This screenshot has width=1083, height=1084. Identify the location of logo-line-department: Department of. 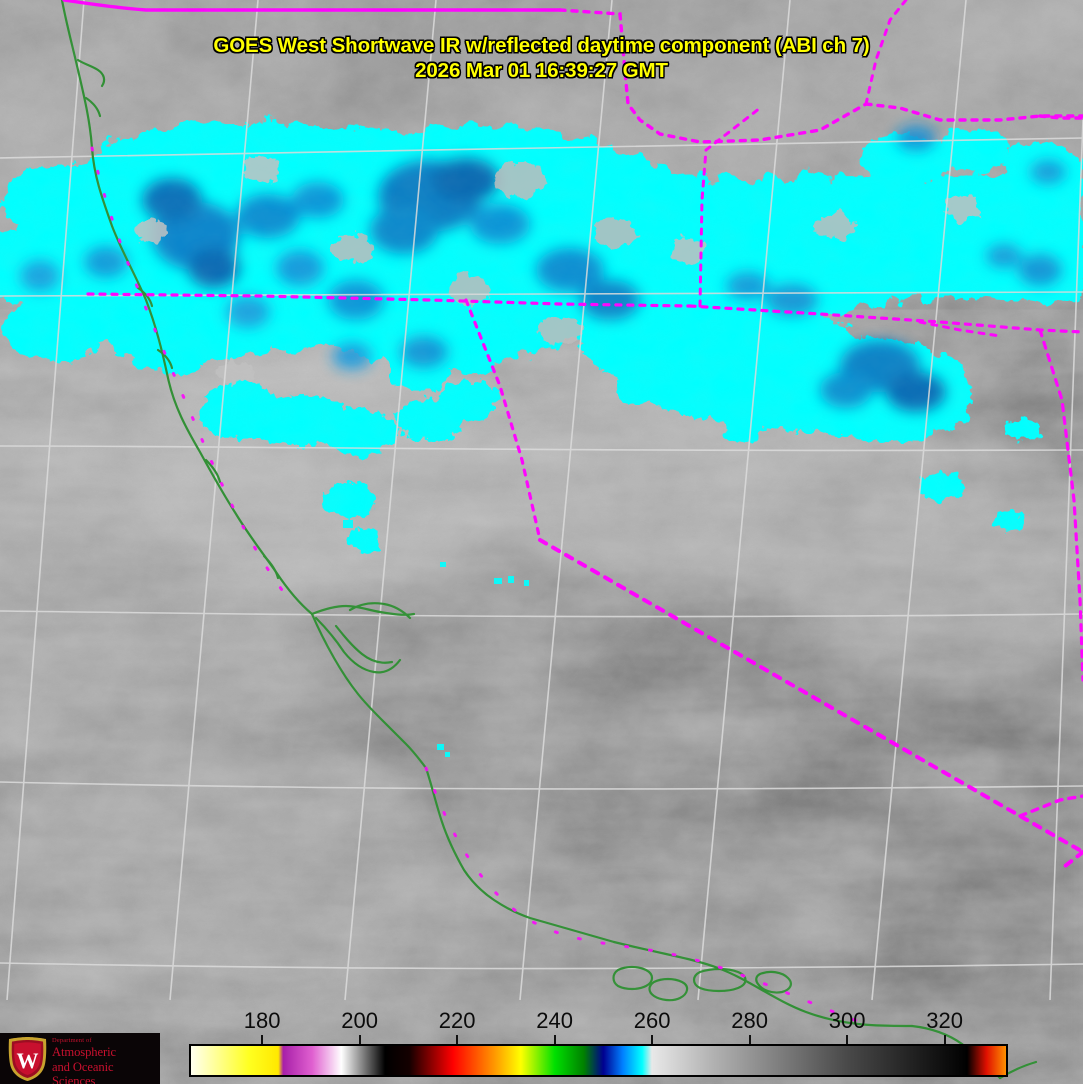
(72, 1040).